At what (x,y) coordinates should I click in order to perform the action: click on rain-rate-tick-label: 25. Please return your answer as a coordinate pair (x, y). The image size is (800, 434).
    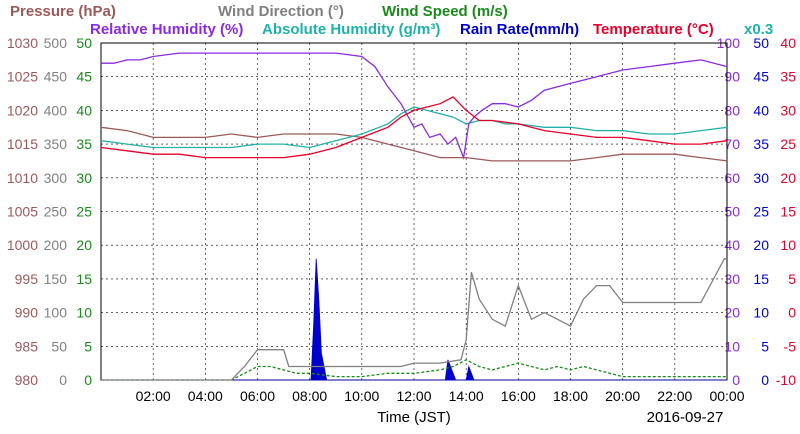
    Looking at the image, I should click on (761, 212).